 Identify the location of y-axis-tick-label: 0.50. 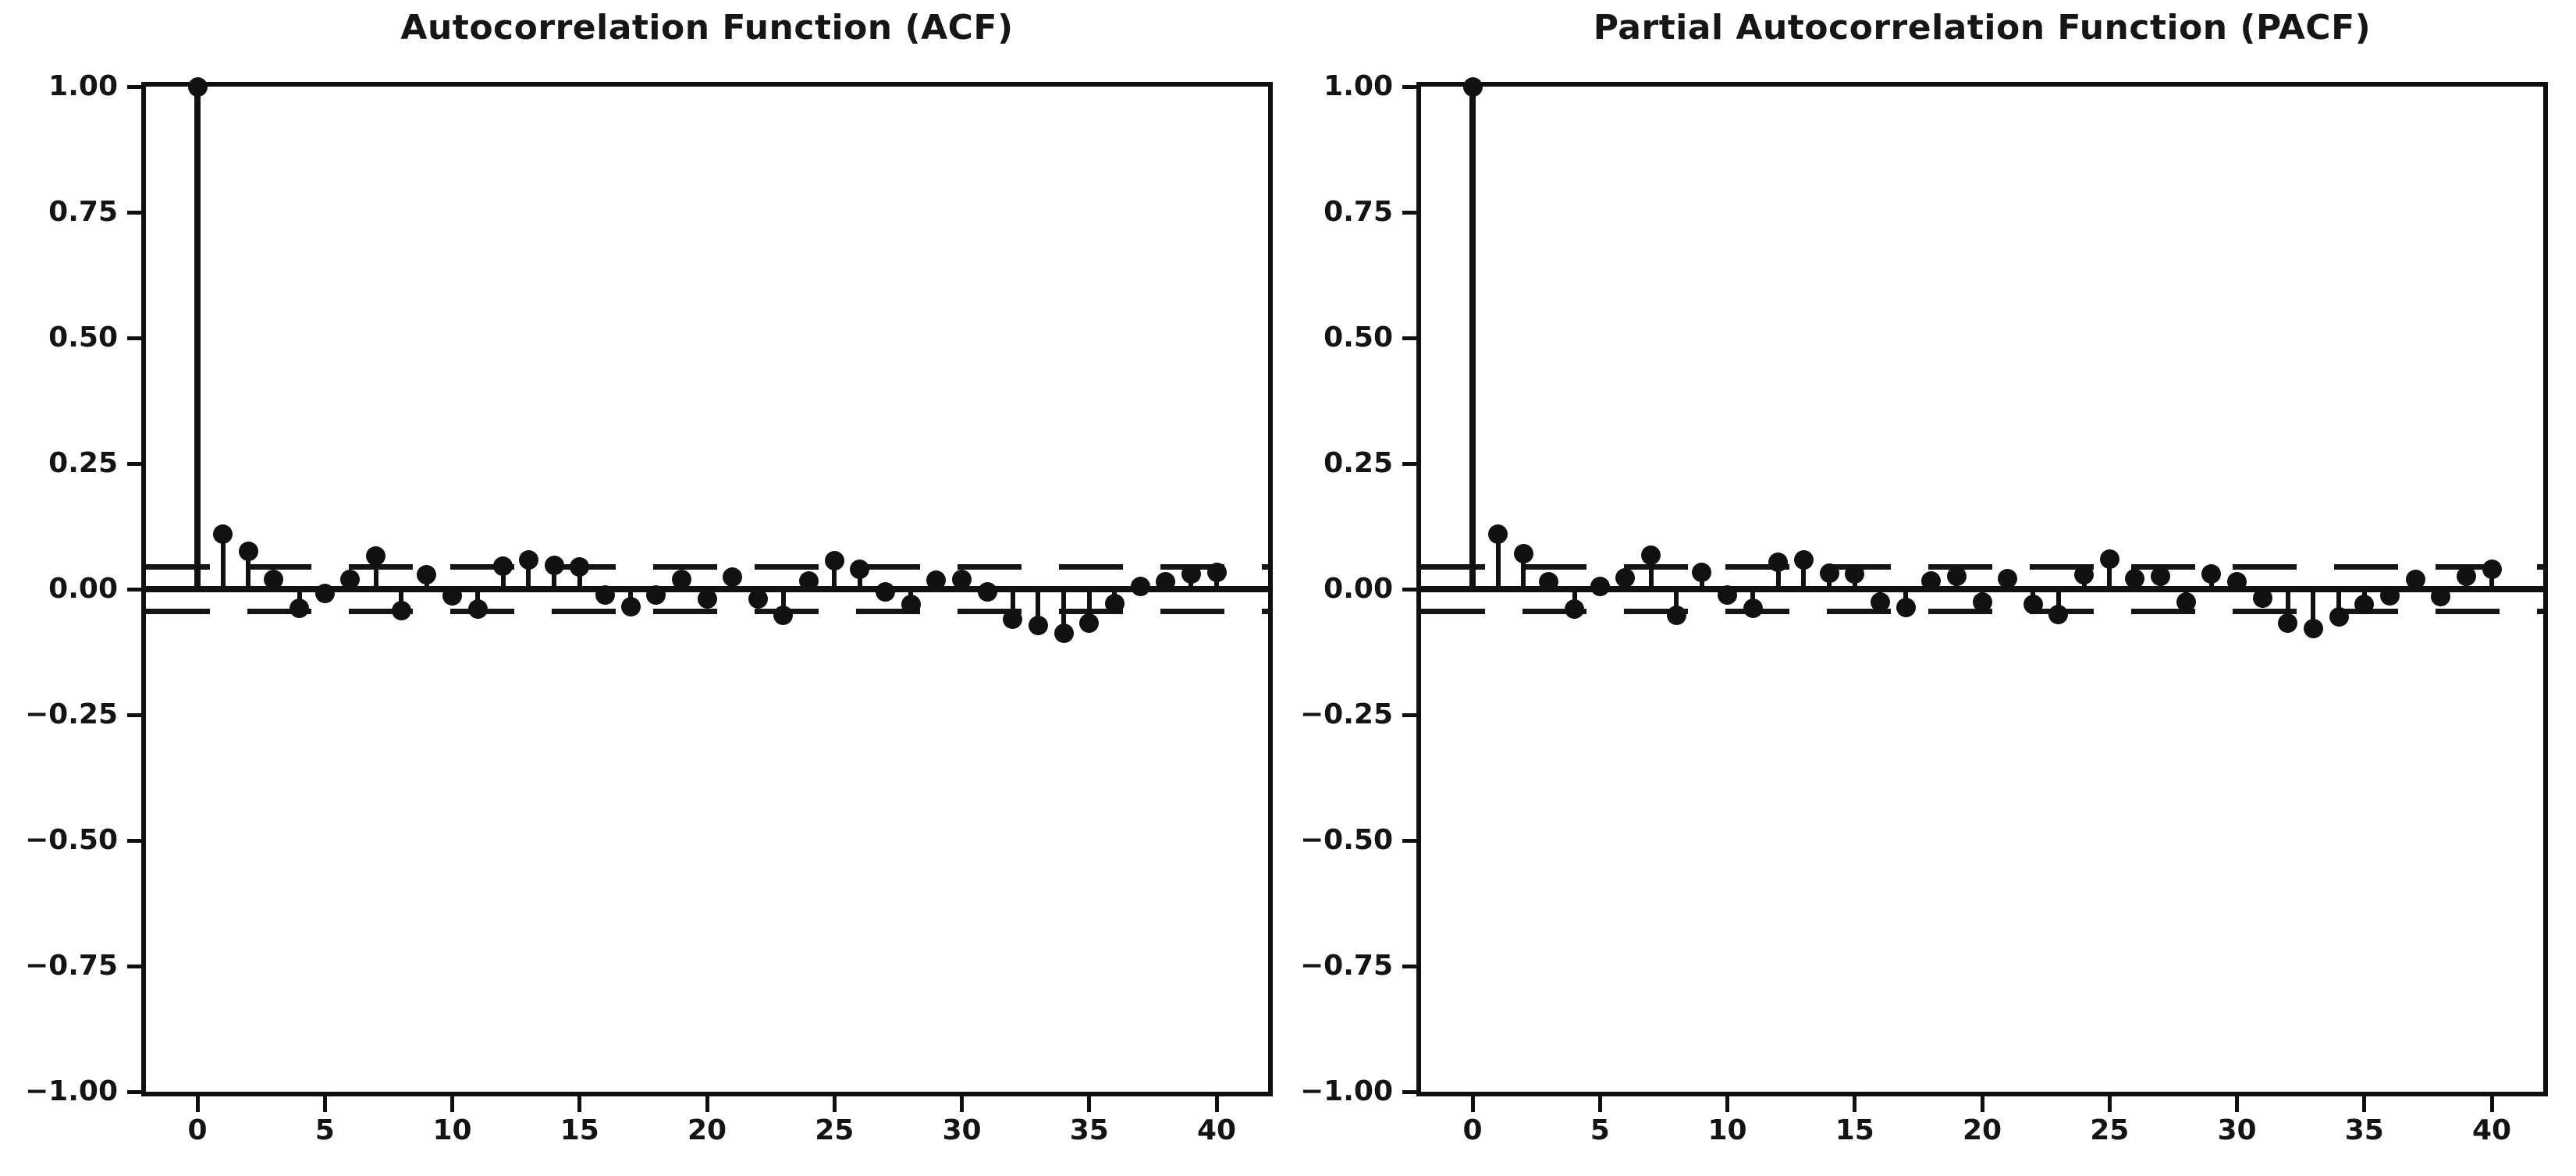
(1358, 338).